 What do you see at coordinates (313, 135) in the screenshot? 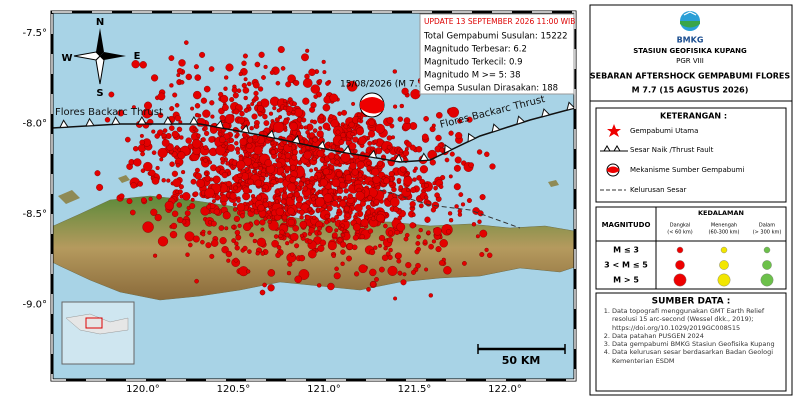
I see `thrust-fault` at bounding box center [313, 135].